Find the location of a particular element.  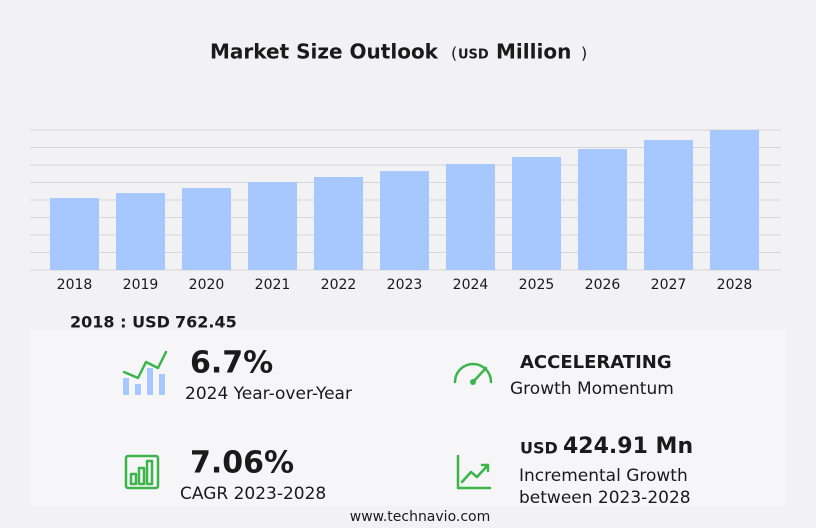

x-tick-label: 2028 is located at coordinates (735, 285).